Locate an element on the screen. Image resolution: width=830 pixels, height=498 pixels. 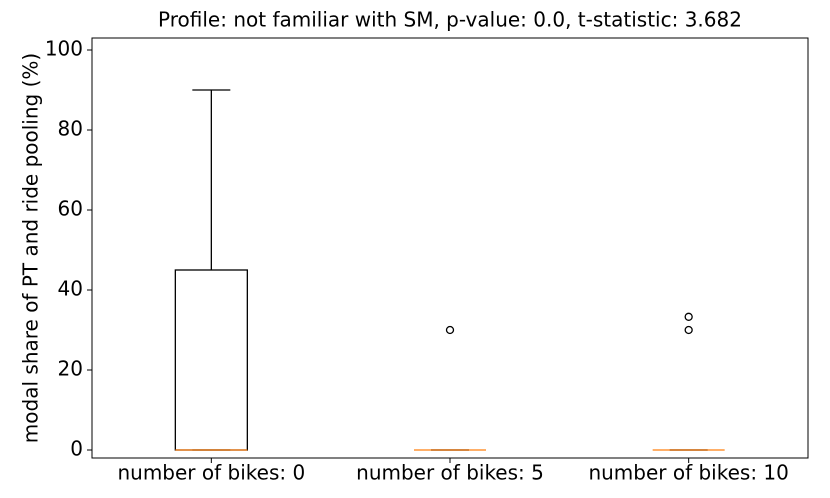
y-tick-label: 20 is located at coordinates (70, 369).